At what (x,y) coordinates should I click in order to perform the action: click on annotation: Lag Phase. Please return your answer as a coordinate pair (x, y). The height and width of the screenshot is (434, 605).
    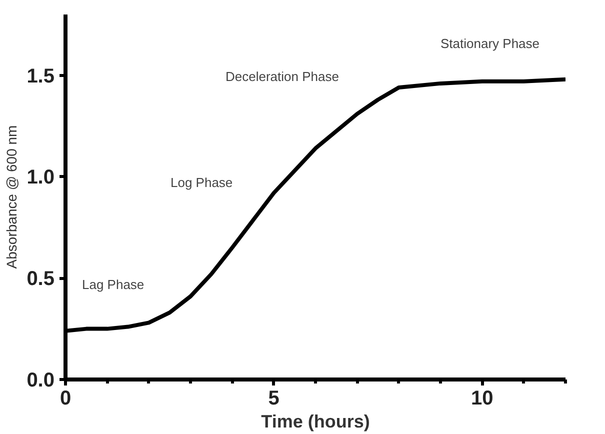
    Looking at the image, I should click on (113, 284).